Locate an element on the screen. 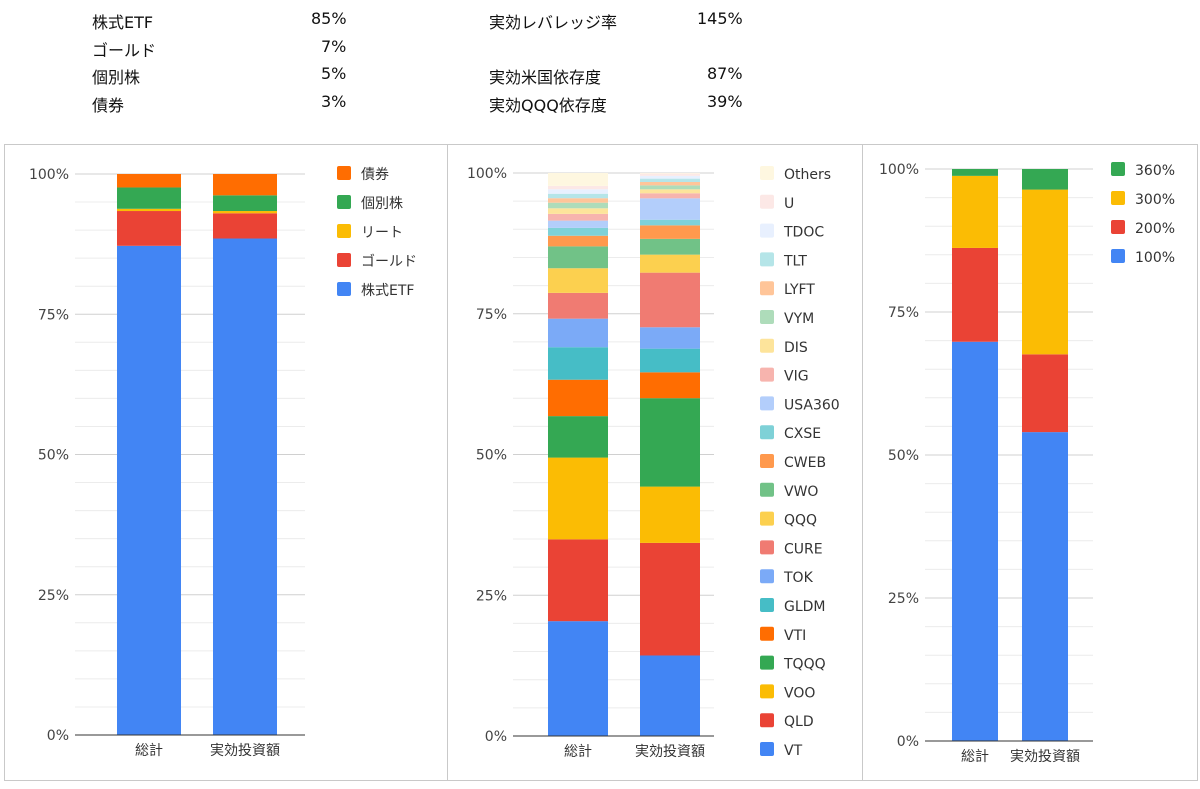 This screenshot has height=789, width=1200. summary-label-etf: 株式ETF is located at coordinates (123, 22).